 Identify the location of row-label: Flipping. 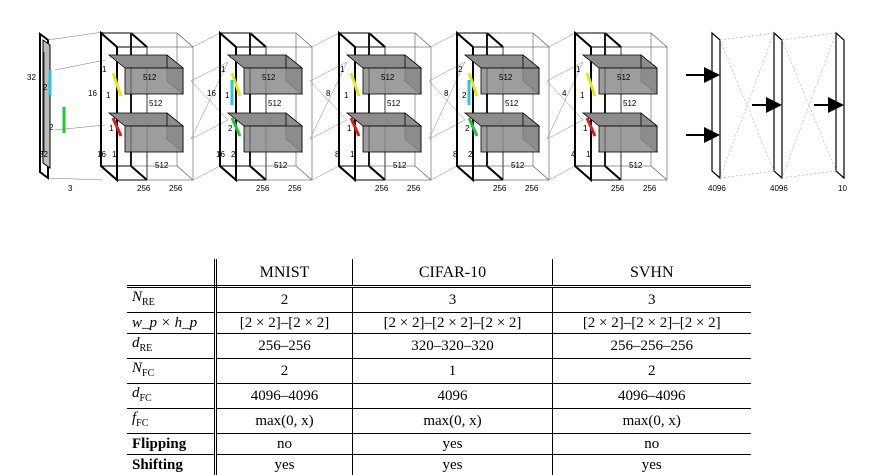
(172, 444).